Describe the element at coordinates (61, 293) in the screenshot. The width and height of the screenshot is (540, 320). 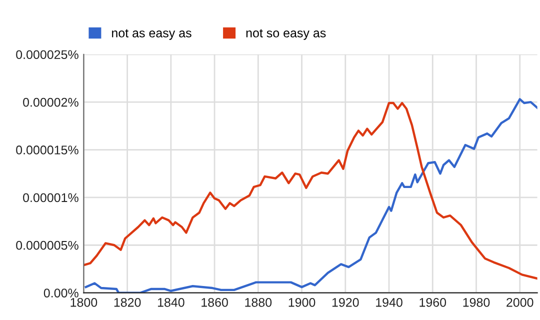
I see `y-tick-label: 0.00%` at that location.